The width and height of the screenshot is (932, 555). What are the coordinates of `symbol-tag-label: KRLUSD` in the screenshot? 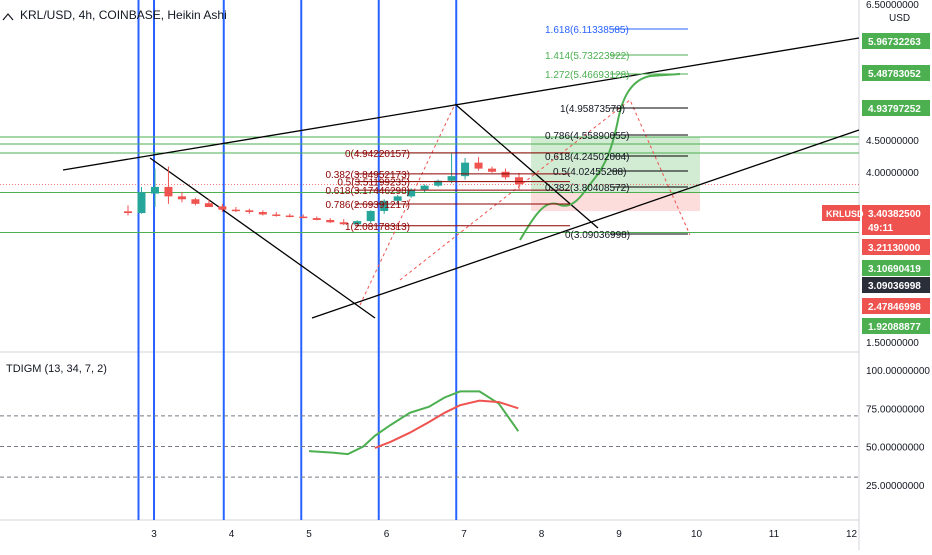 It's located at (845, 214).